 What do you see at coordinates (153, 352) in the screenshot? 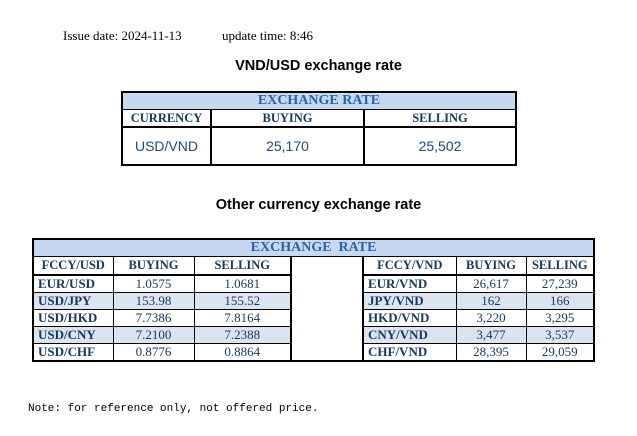
I see `buying-rate: 0.8776` at bounding box center [153, 352].